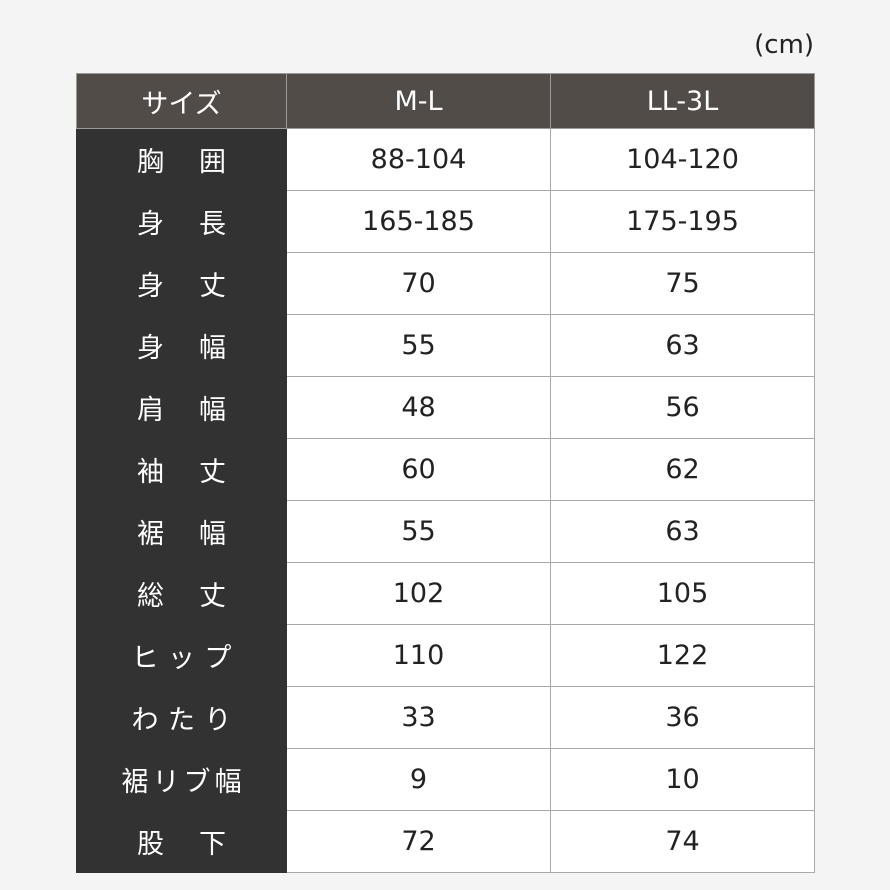 This screenshot has width=890, height=890. I want to click on cell: 122, so click(682, 655).